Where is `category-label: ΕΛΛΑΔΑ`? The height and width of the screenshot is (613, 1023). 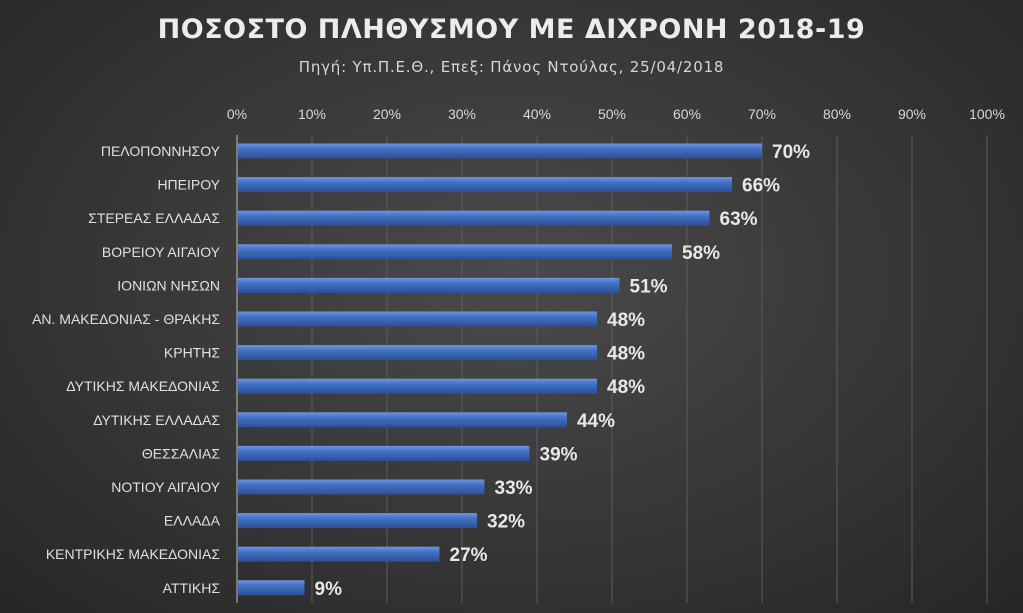
category-label: ΕΛΛΑΔΑ is located at coordinates (192, 521).